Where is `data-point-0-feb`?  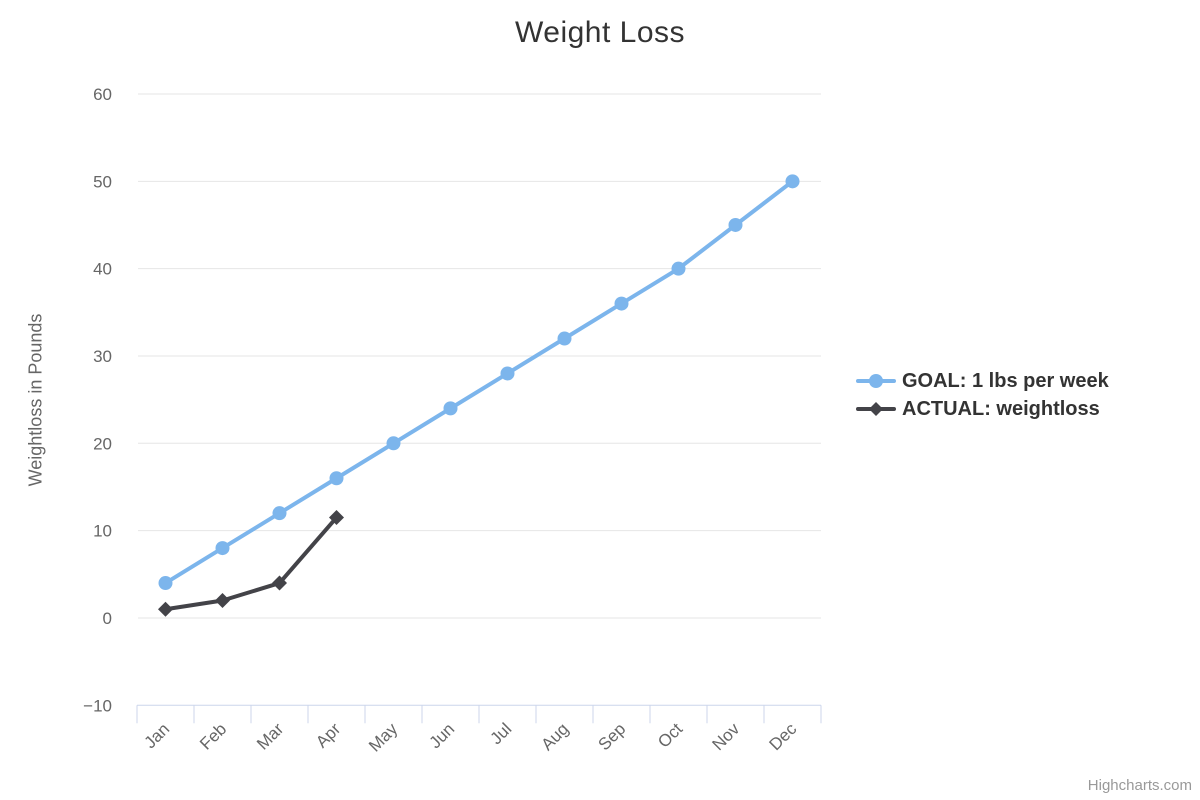 data-point-0-feb is located at coordinates (222, 548).